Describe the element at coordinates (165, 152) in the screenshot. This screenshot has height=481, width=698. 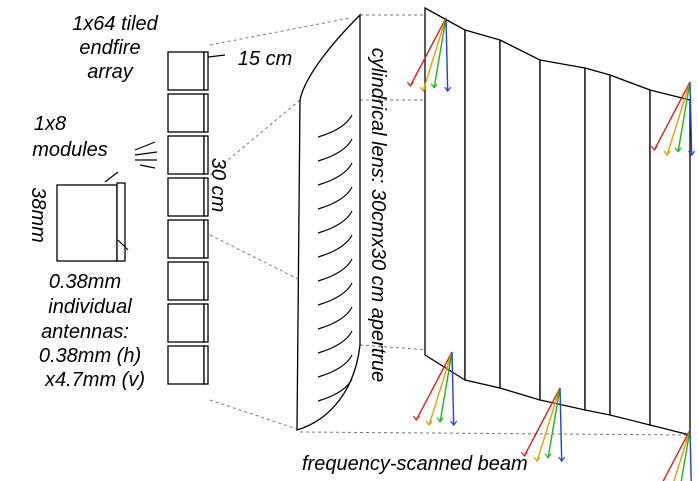
I see `pointer-arrows` at that location.